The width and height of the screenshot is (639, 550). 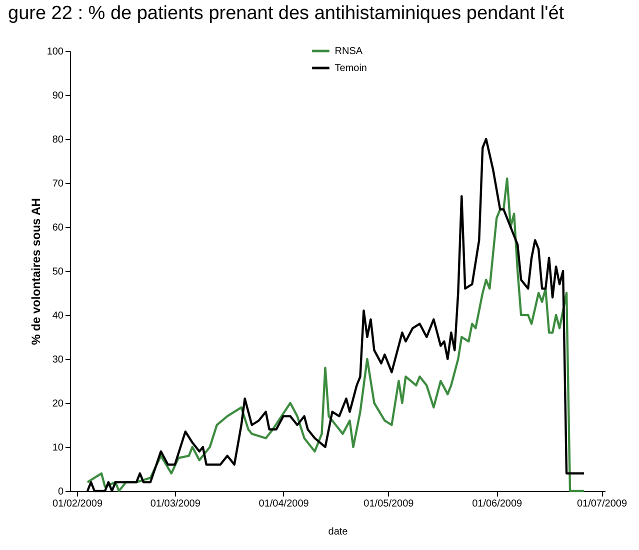 What do you see at coordinates (350, 68) in the screenshot?
I see `legend-label: Temoin` at bounding box center [350, 68].